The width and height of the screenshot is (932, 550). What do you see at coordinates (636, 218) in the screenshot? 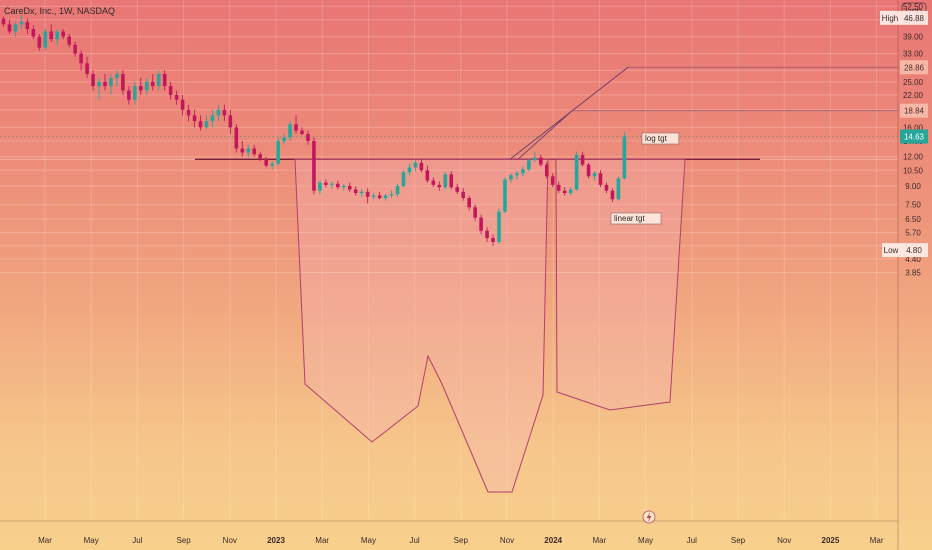
I see `linear-target-label-box` at bounding box center [636, 218].